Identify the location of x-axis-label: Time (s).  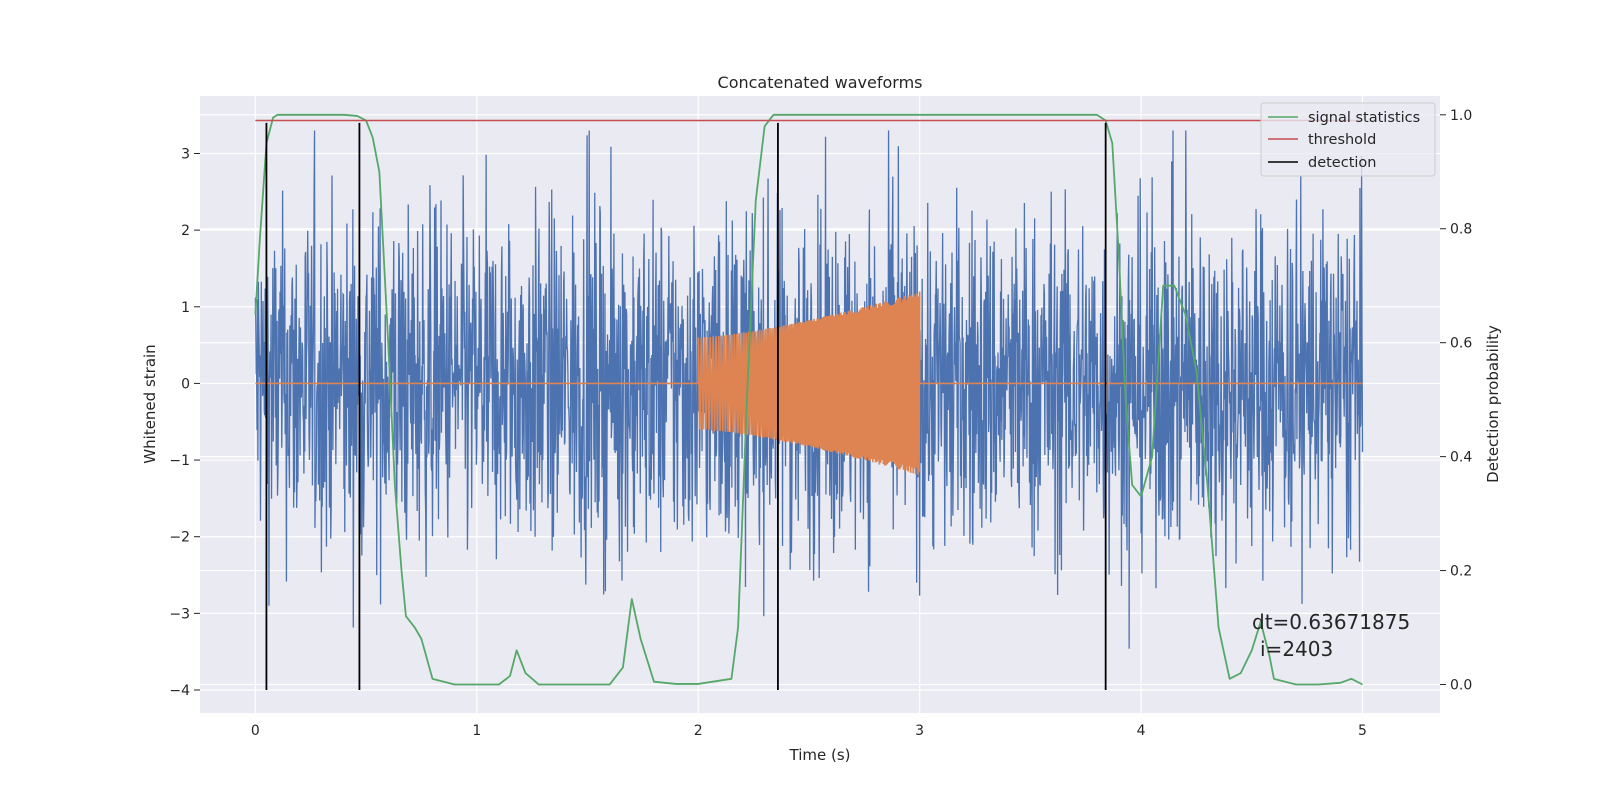
(820, 755).